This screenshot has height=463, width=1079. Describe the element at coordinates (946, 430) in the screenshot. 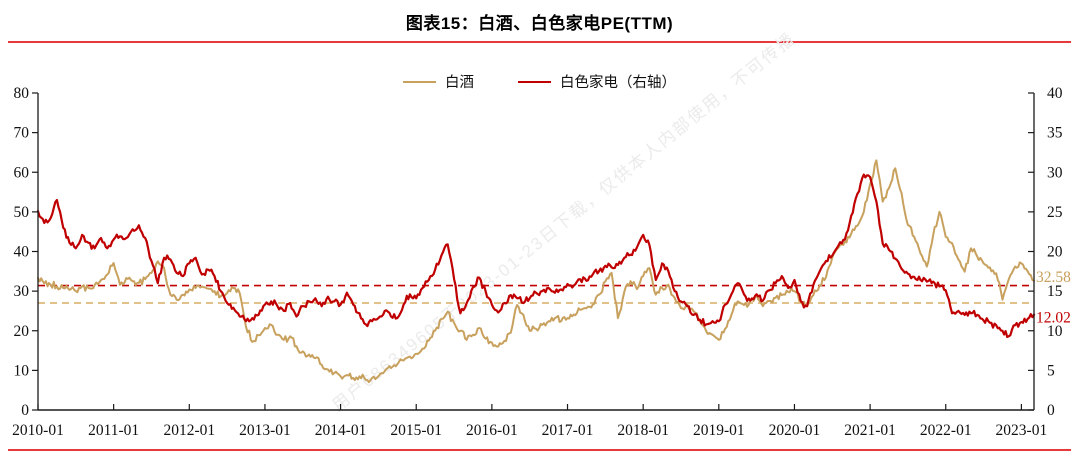

I see `x-axis-tick-label: 2022-01` at that location.